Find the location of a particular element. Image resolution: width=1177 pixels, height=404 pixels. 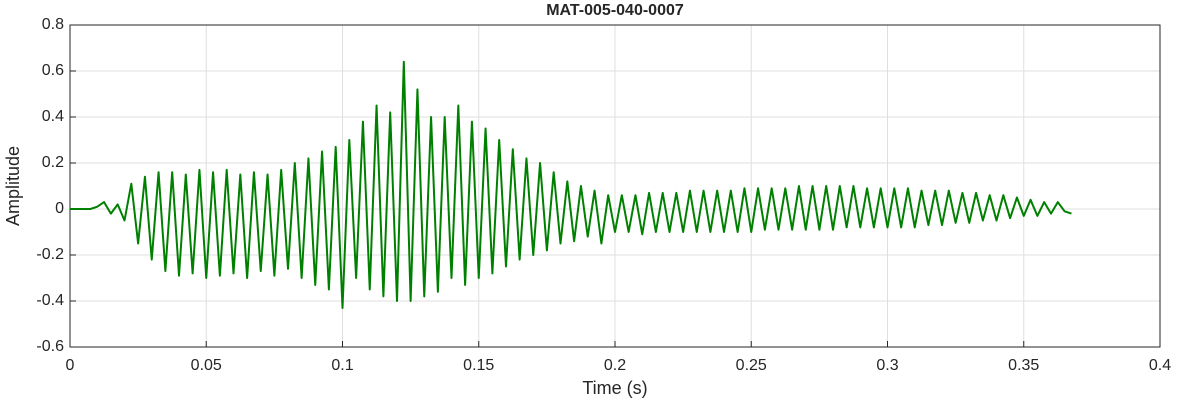

y-tick-label: 0.8 is located at coordinates (53, 24).